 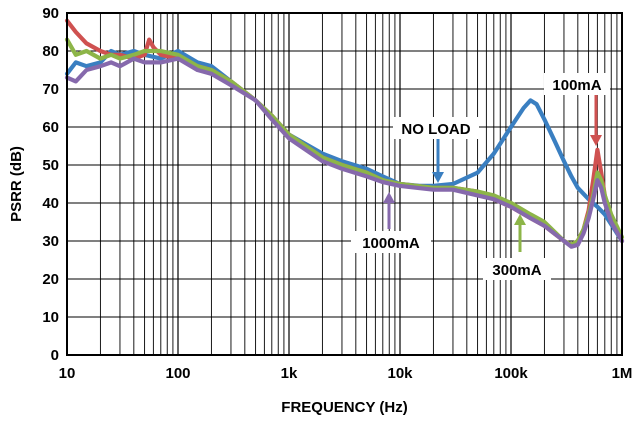 I want to click on x-axis-title: FREQUENCY (Hz), so click(x=344, y=407).